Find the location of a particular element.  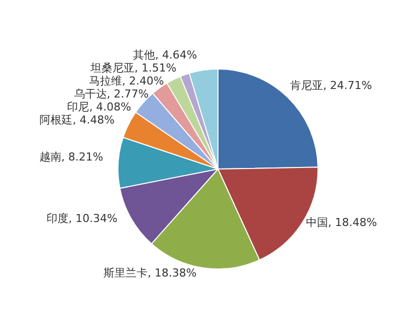

slice-label: 乌干达, 2.77% is located at coordinates (111, 94).